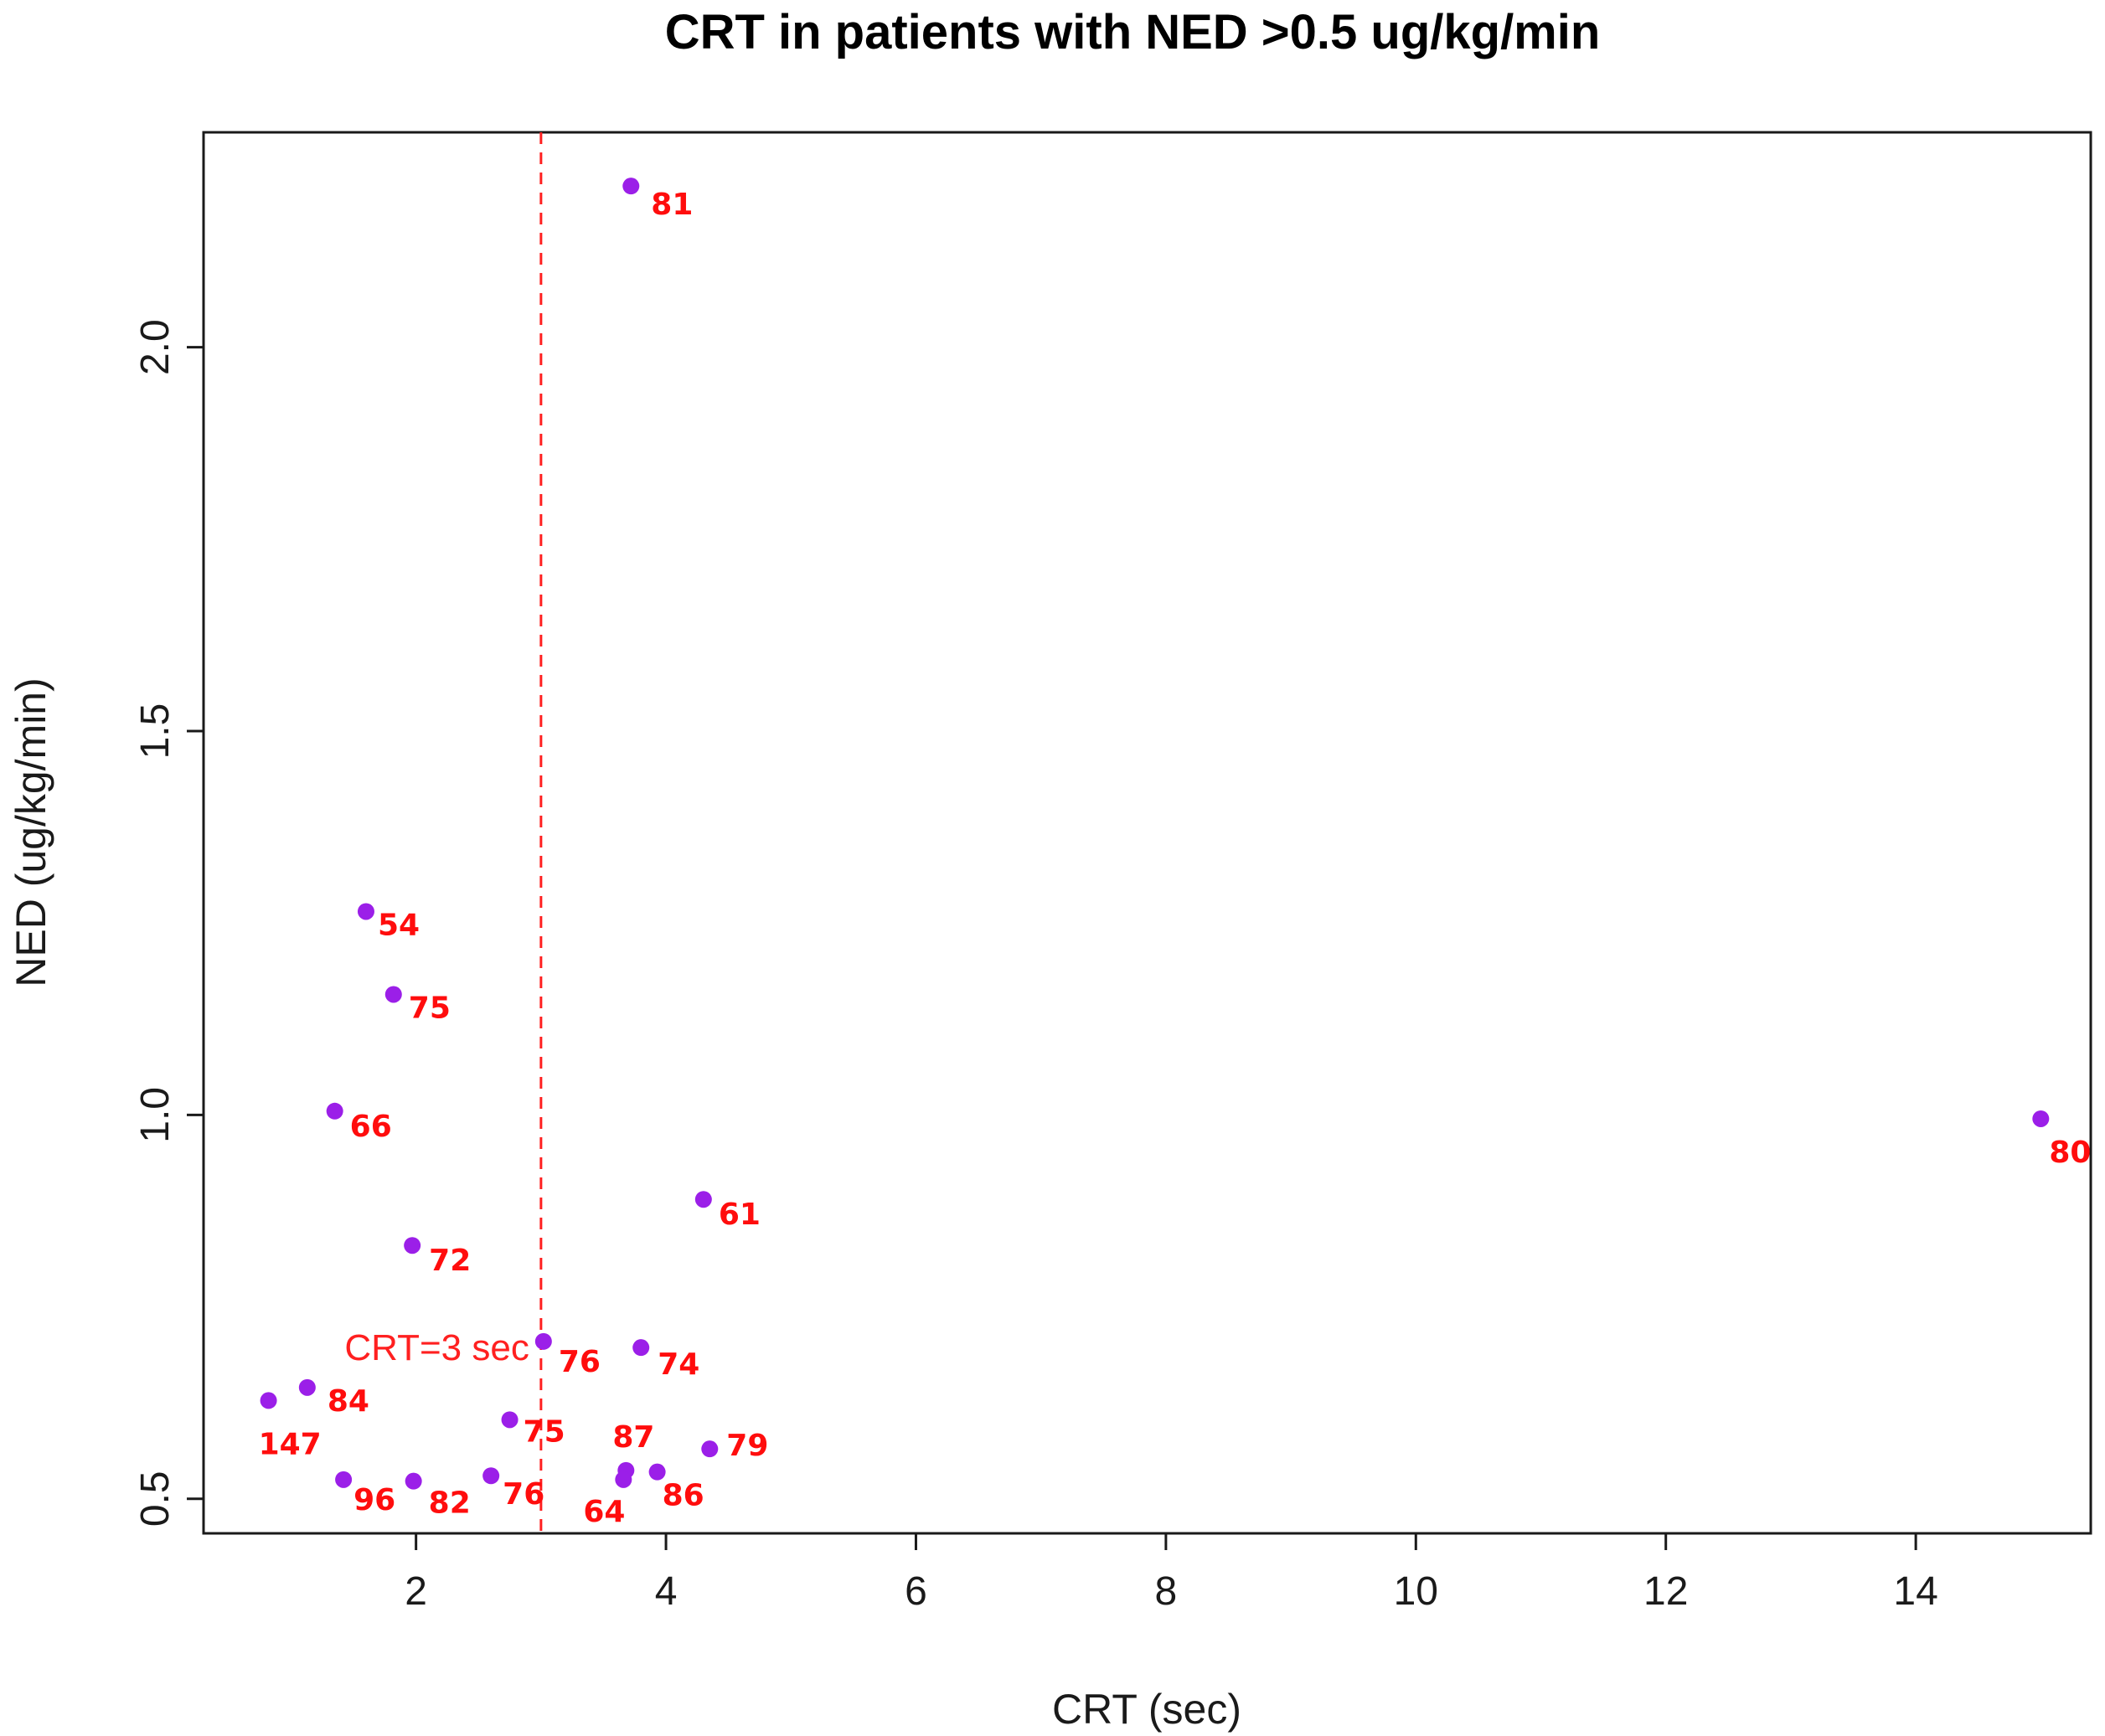 The height and width of the screenshot is (1736, 2105). Describe the element at coordinates (349, 1401) in the screenshot. I see `data-point-label: 84` at that location.